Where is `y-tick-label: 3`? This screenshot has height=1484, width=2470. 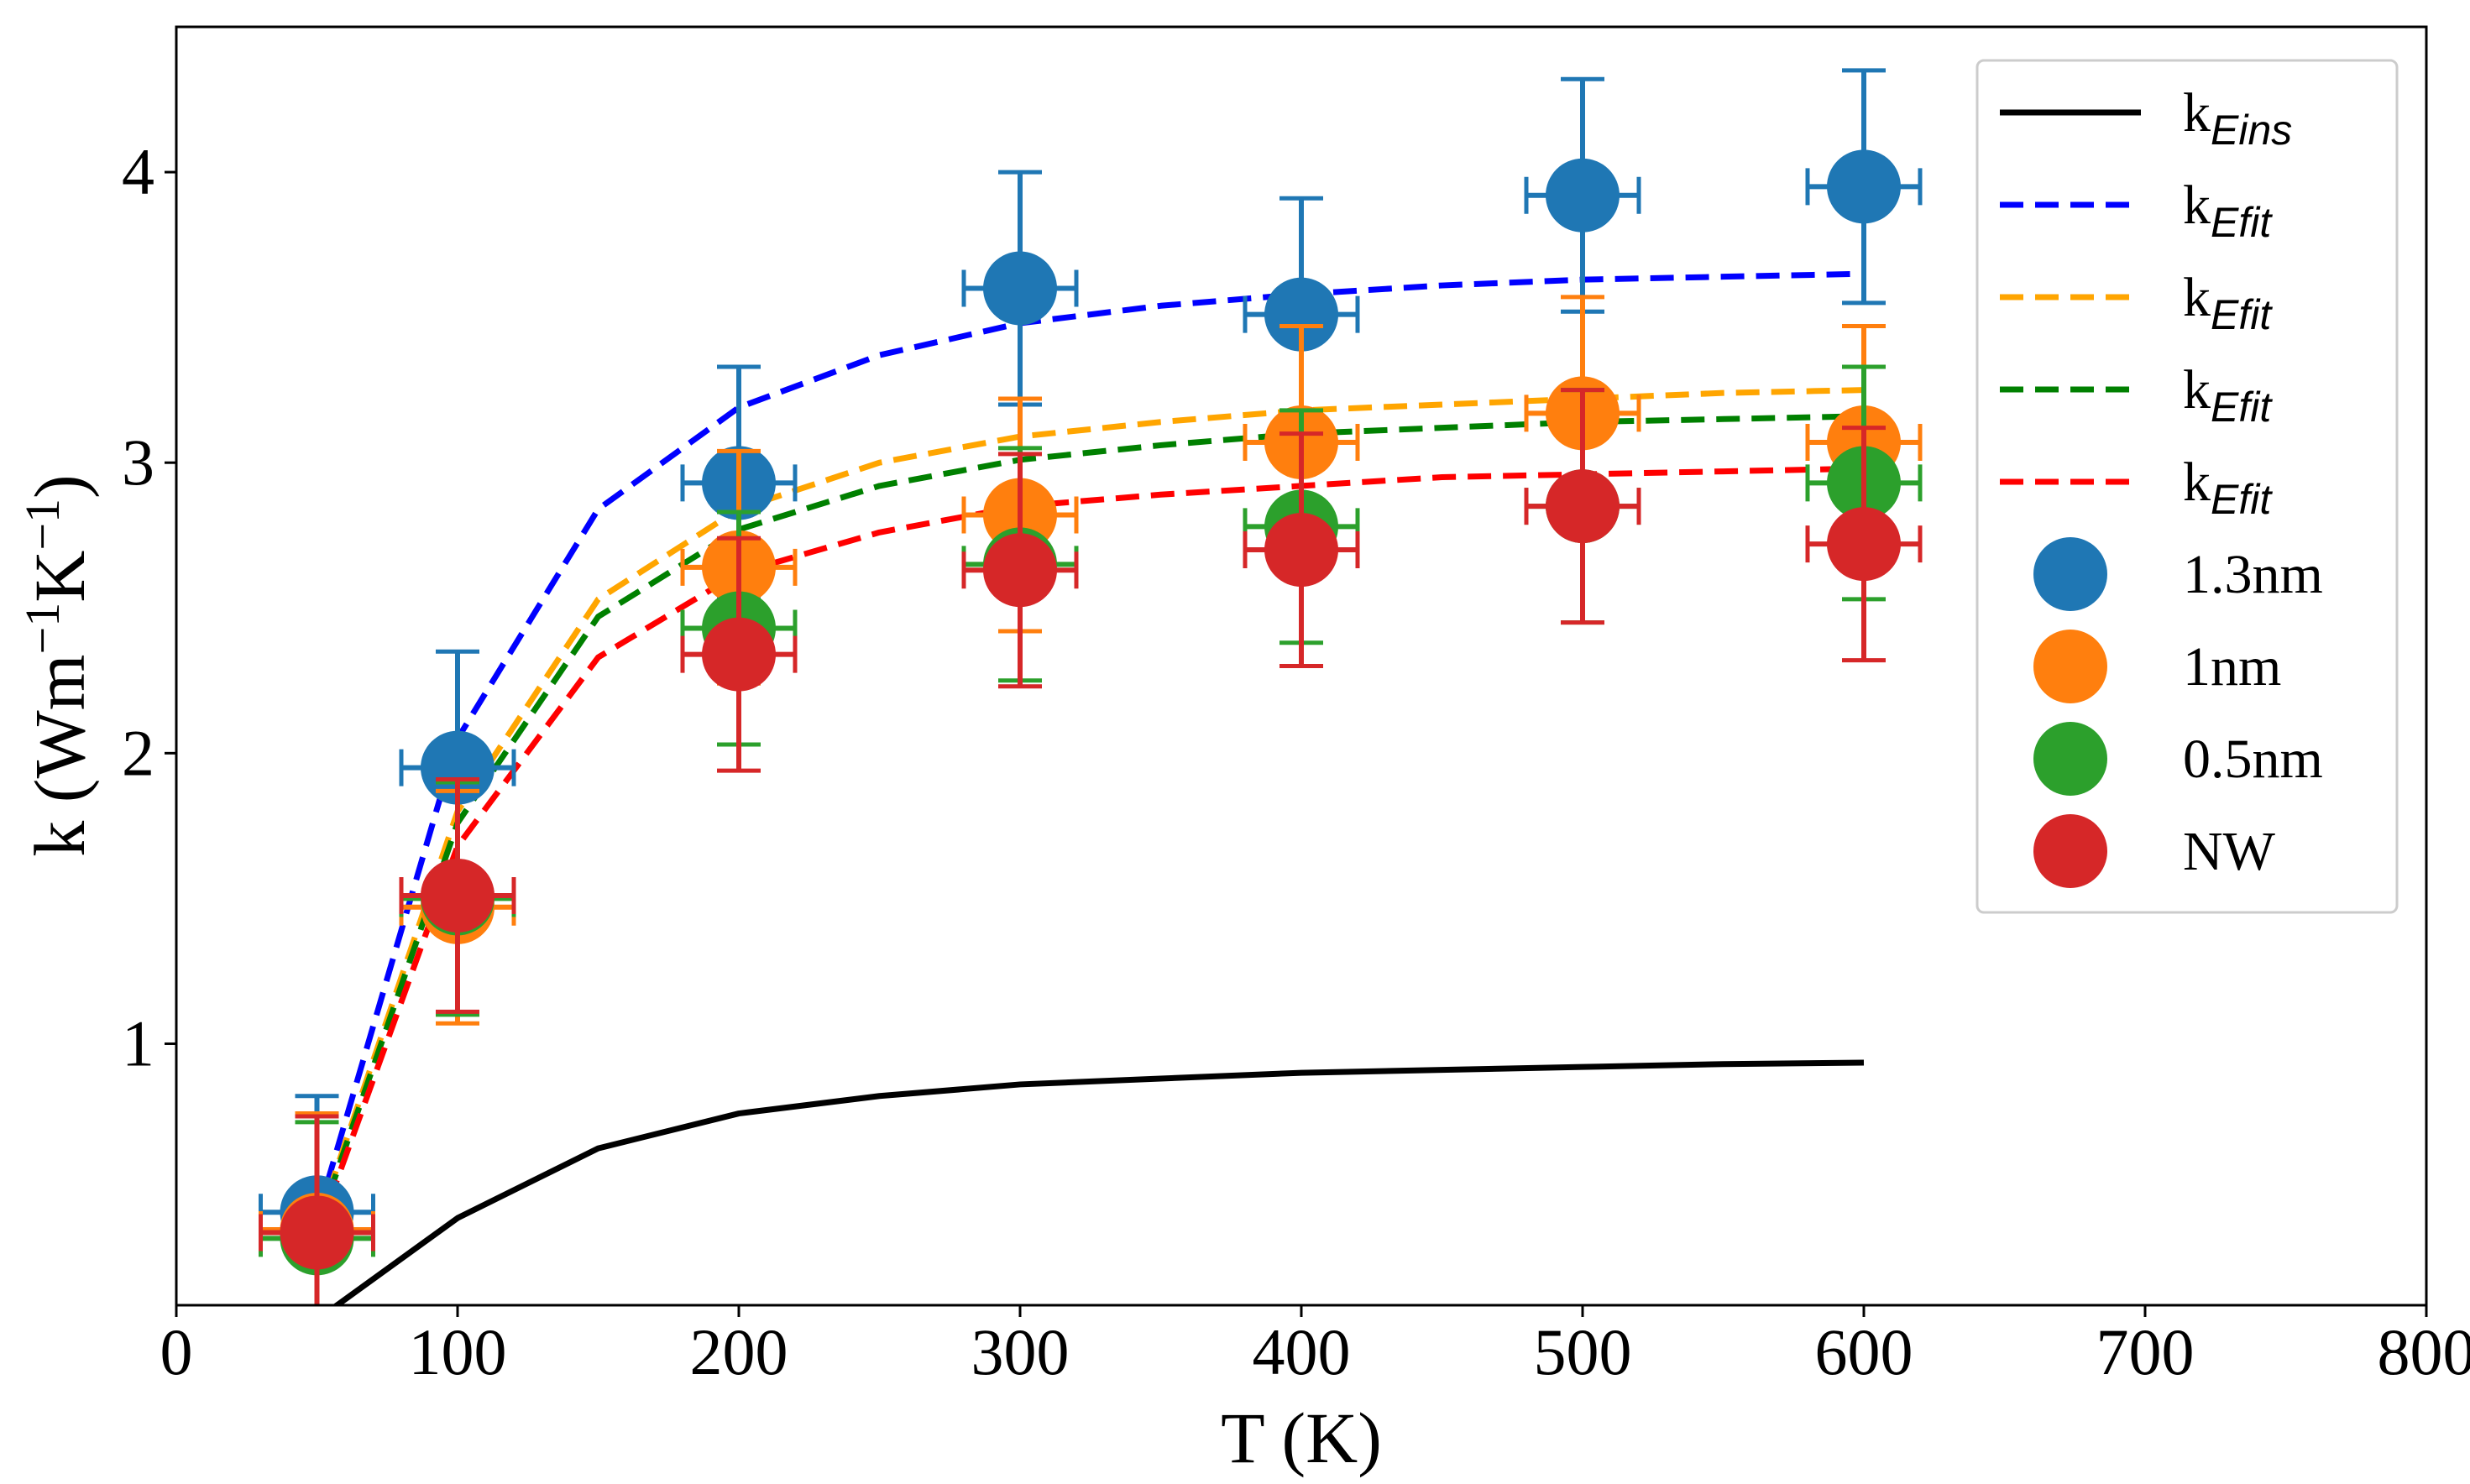 y-tick-label: 3 is located at coordinates (138, 462).